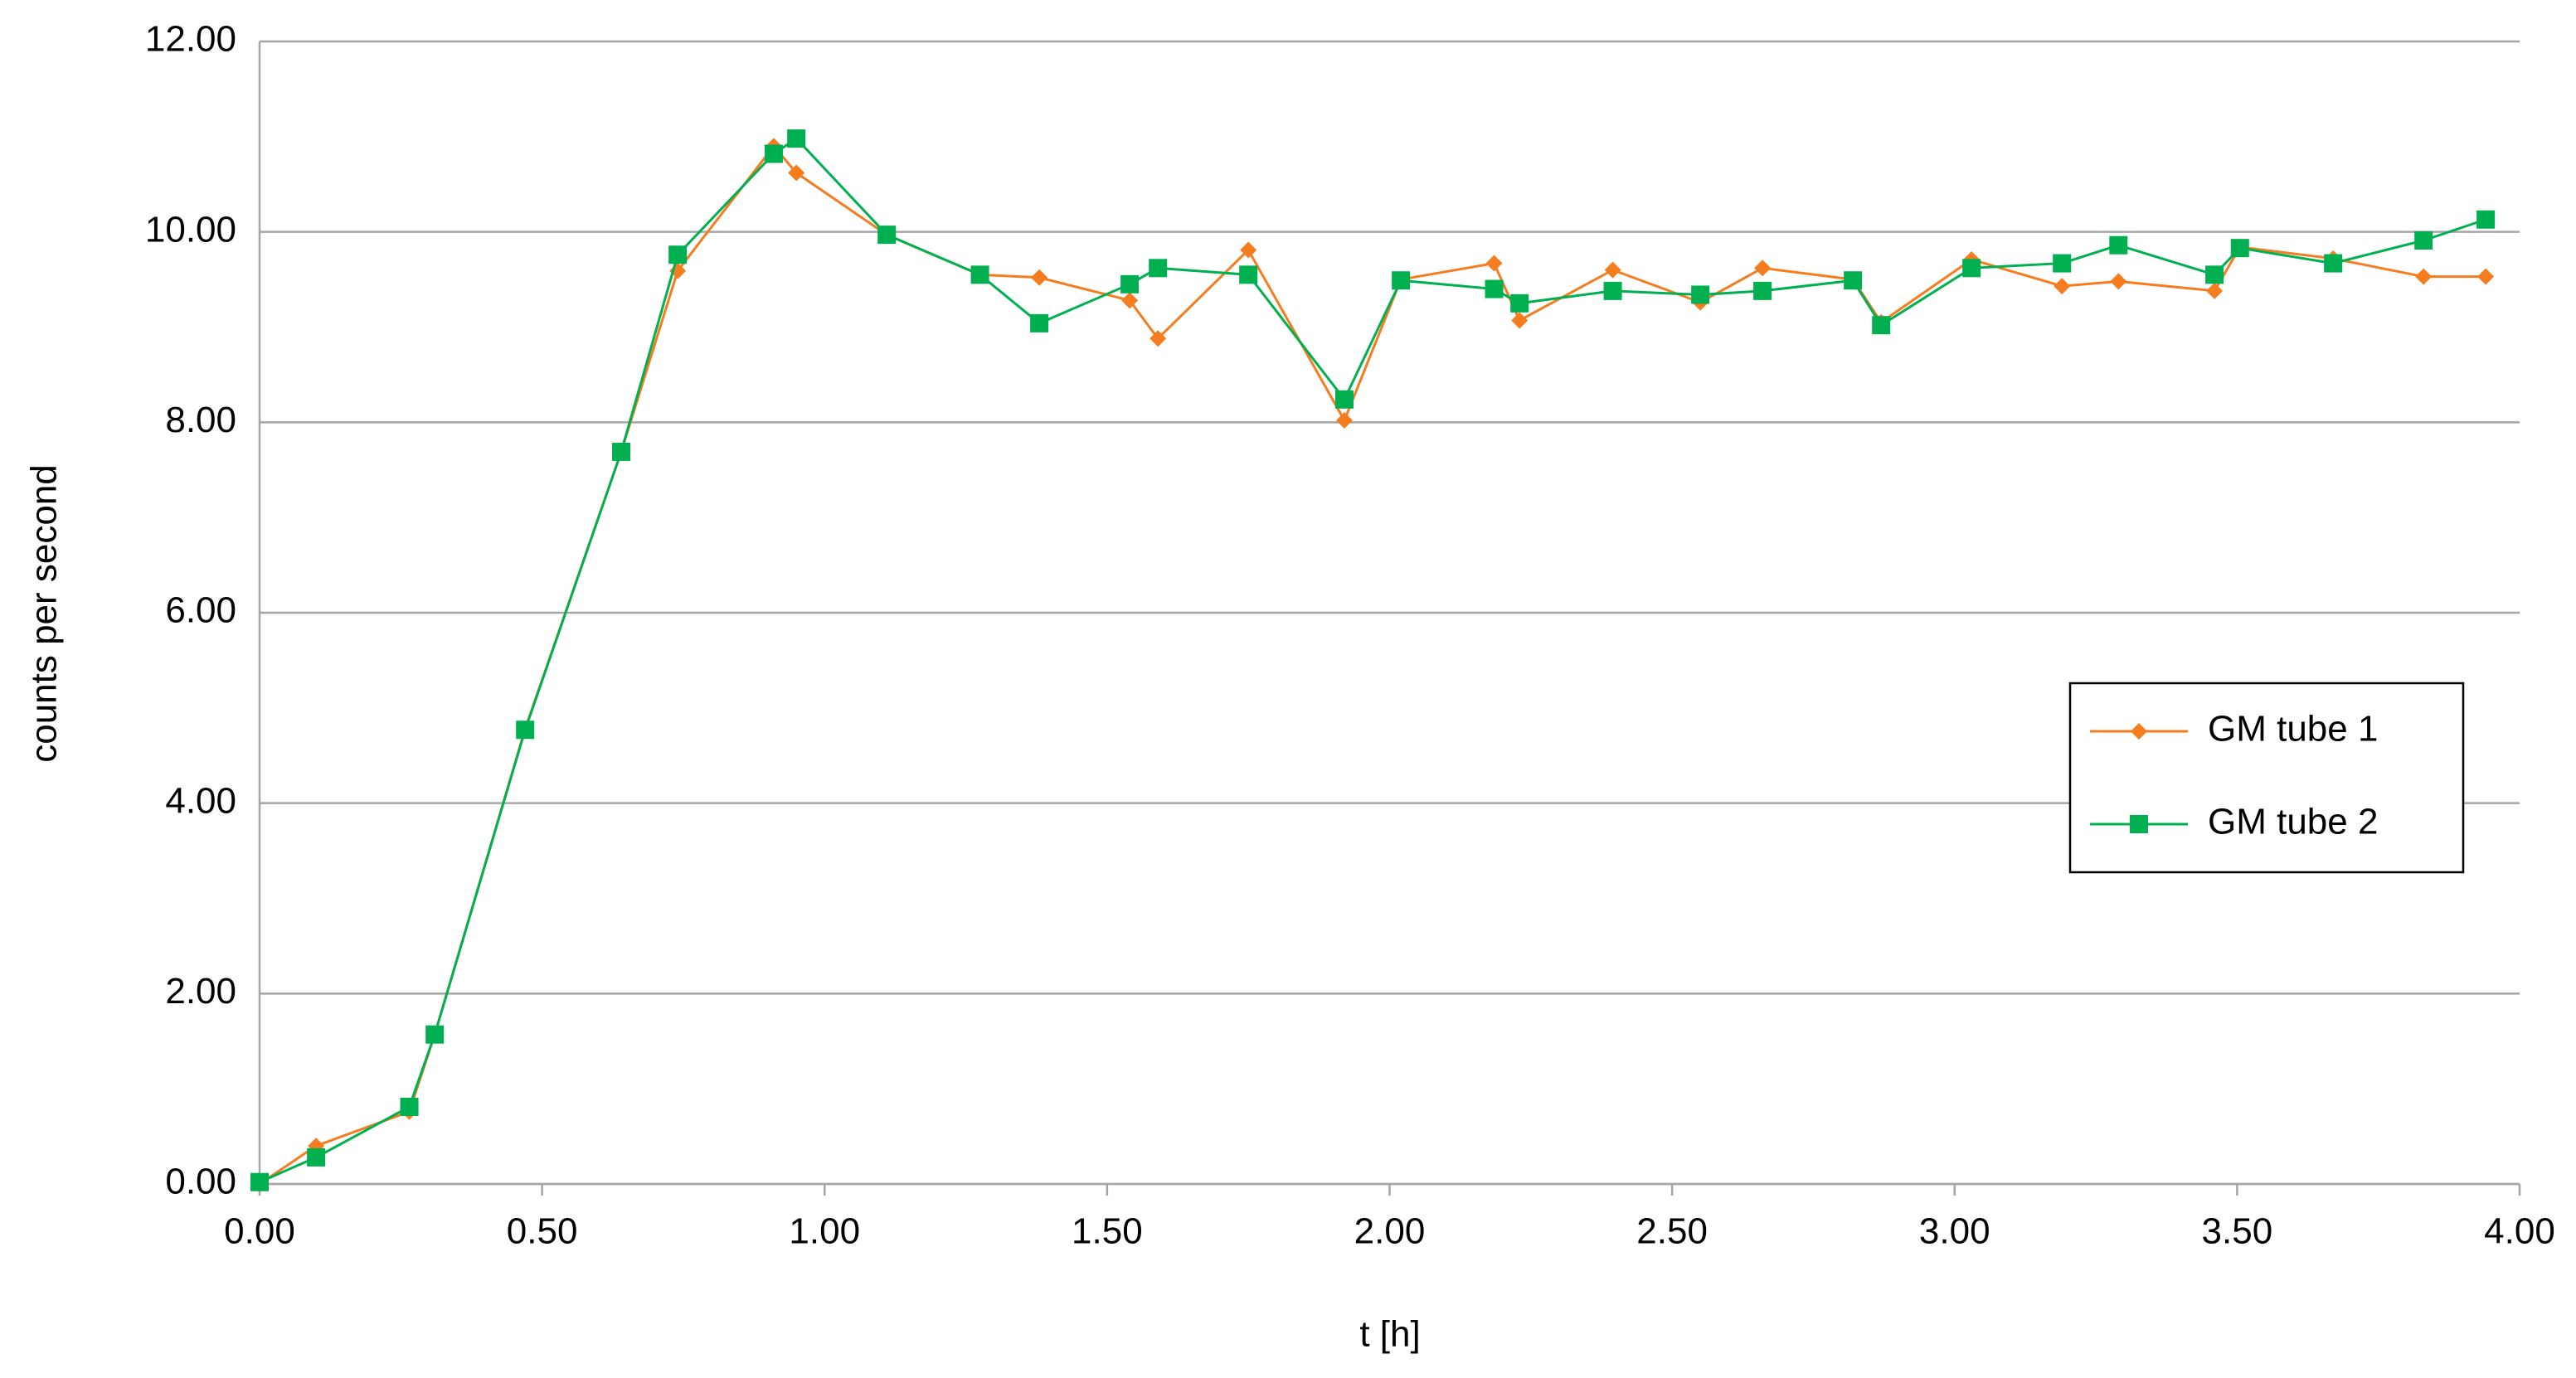  Describe the element at coordinates (45, 613) in the screenshot. I see `y-axis-label: counts per second` at that location.